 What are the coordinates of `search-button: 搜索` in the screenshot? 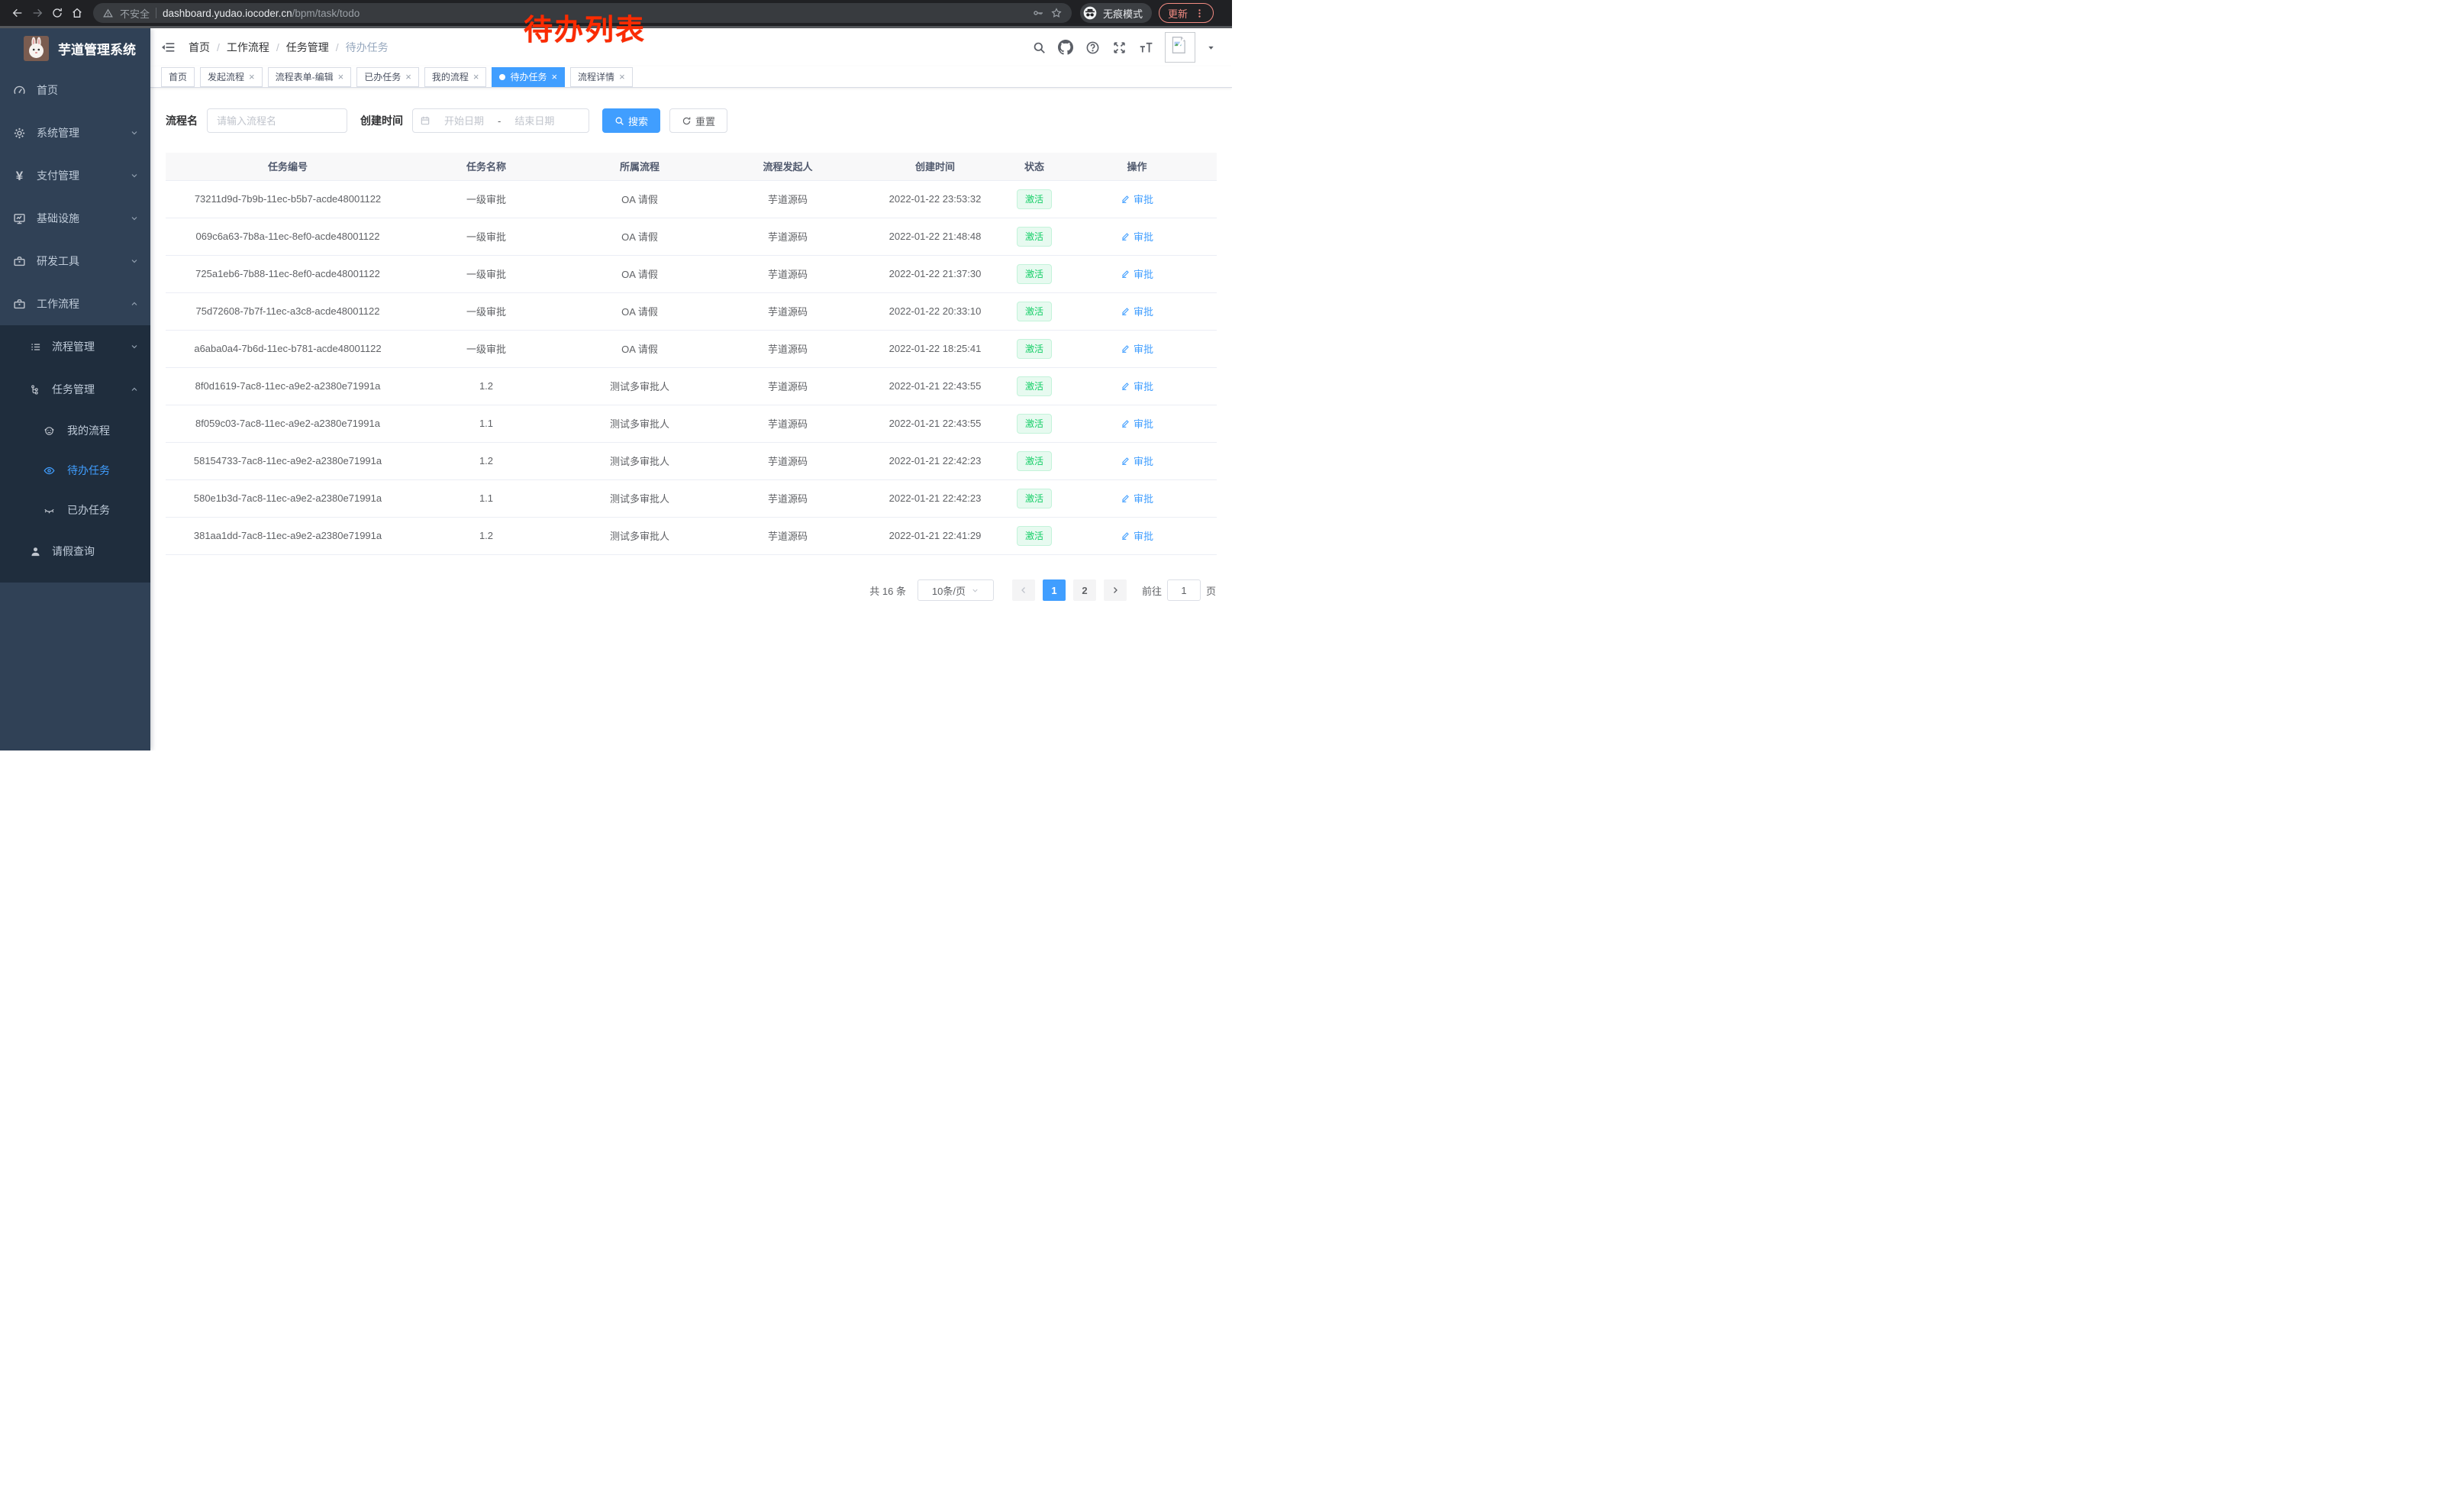 It's located at (632, 120).